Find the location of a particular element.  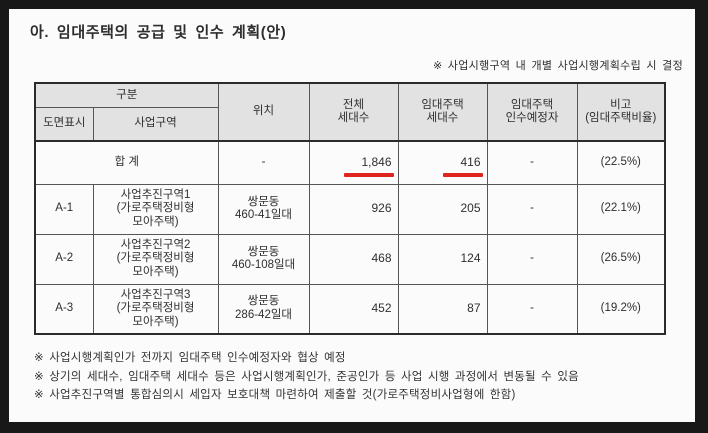

summary-row: 합 계 - 1,846 416 - (22.5%) is located at coordinates (350, 162).